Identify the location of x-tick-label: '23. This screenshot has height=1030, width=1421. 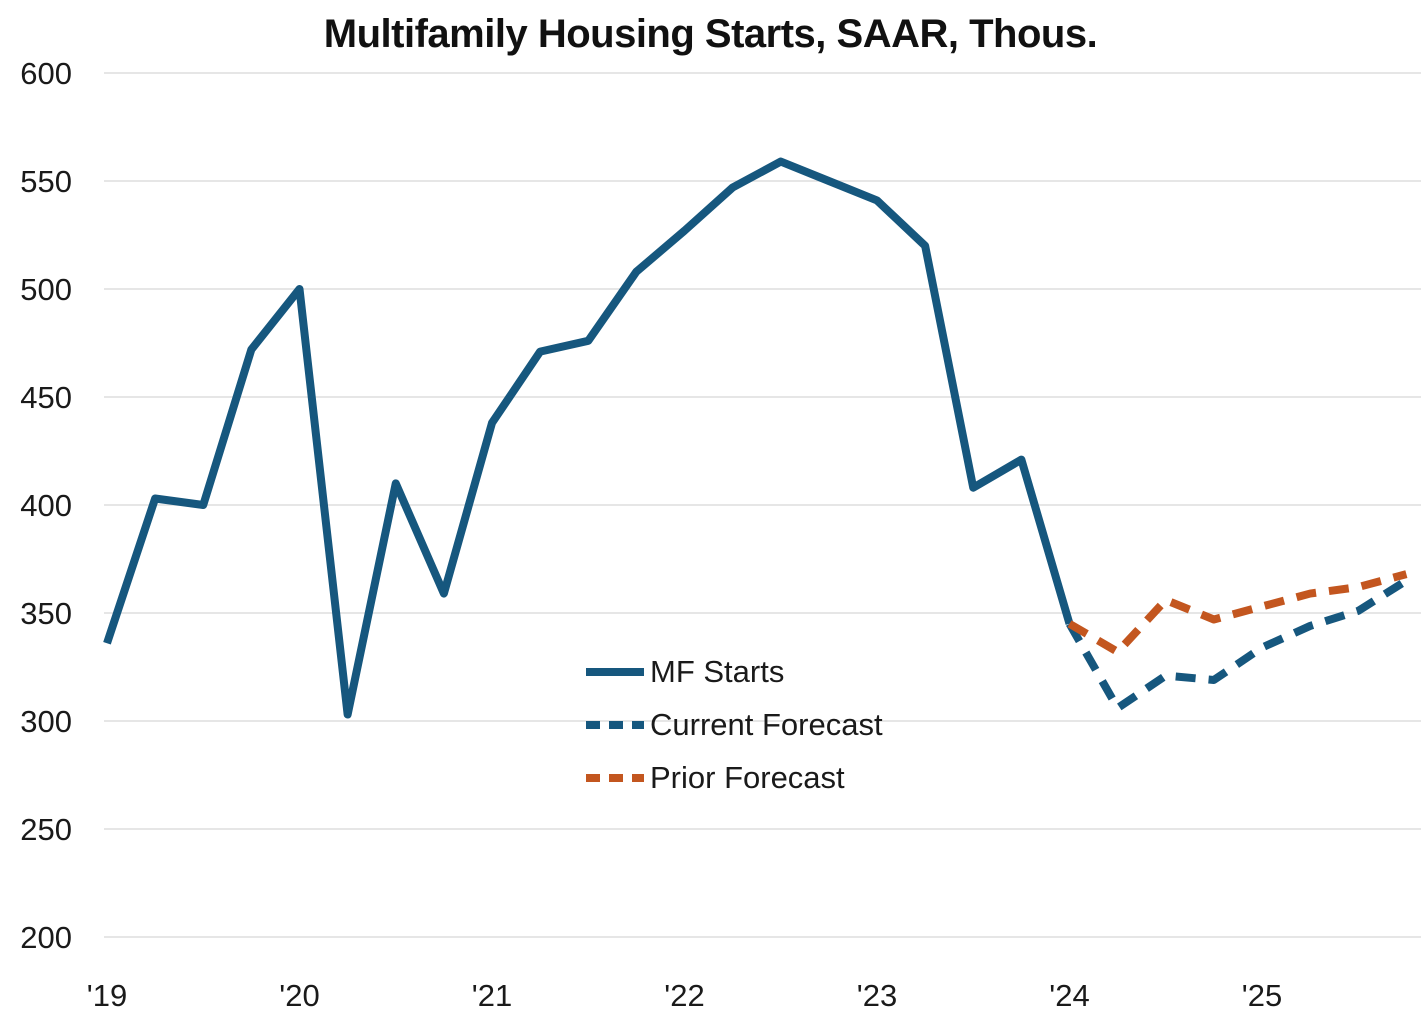
(877, 995).